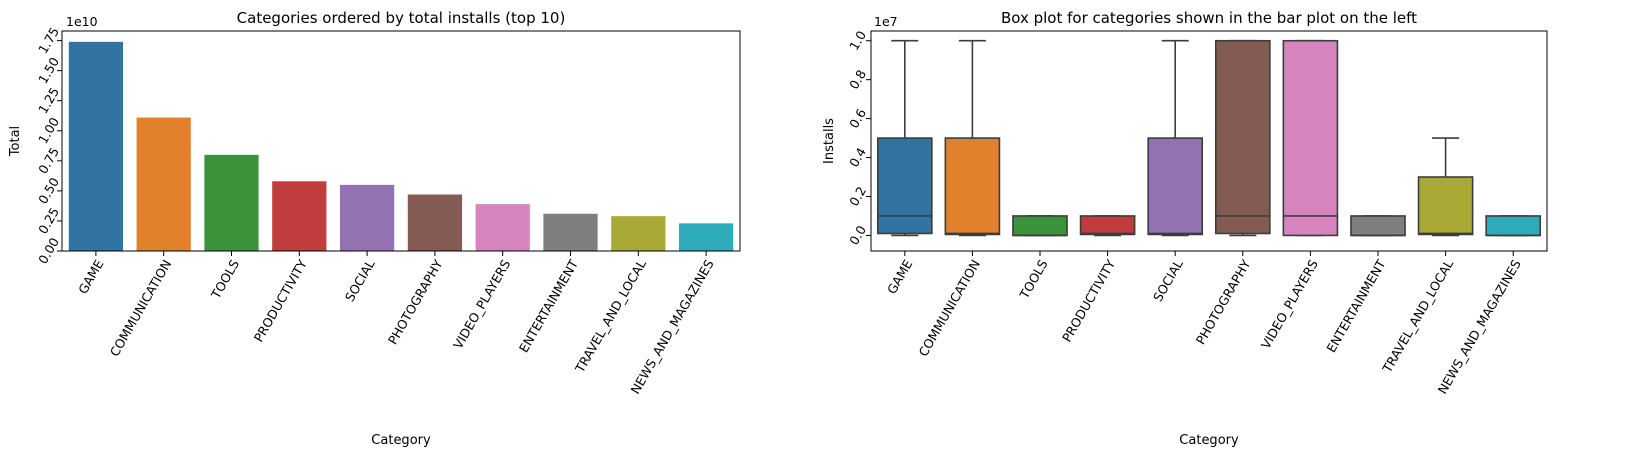  Describe the element at coordinates (82, 21) in the screenshot. I see `bar-chart-offset-text: 1e10` at that location.